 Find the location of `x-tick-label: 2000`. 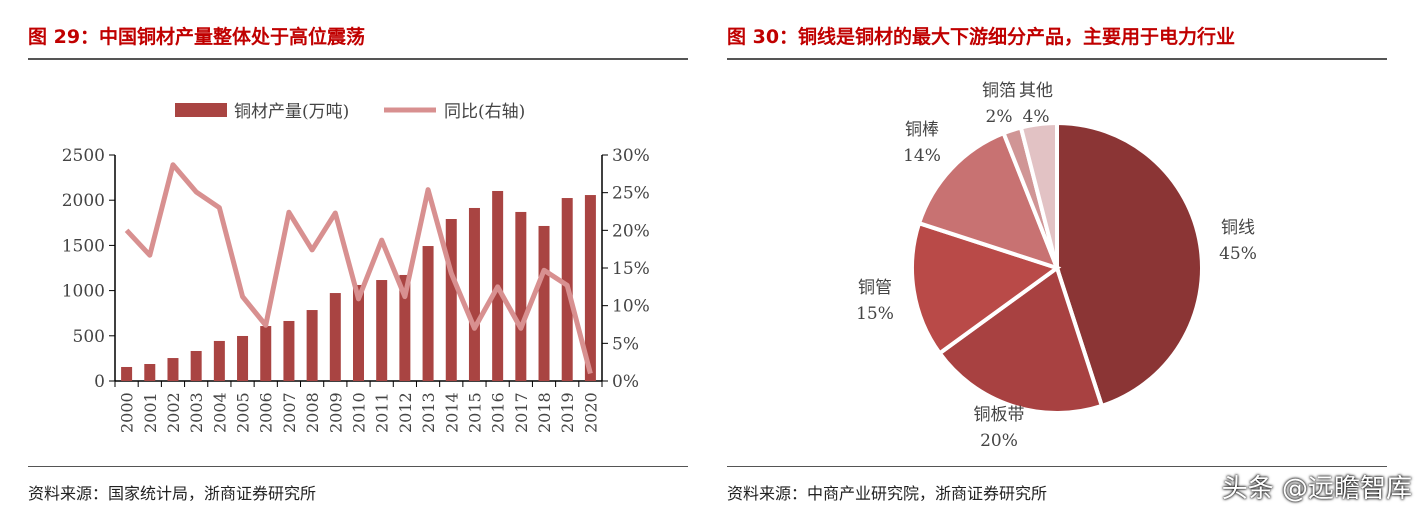

x-tick-label: 2000 is located at coordinates (127, 412).